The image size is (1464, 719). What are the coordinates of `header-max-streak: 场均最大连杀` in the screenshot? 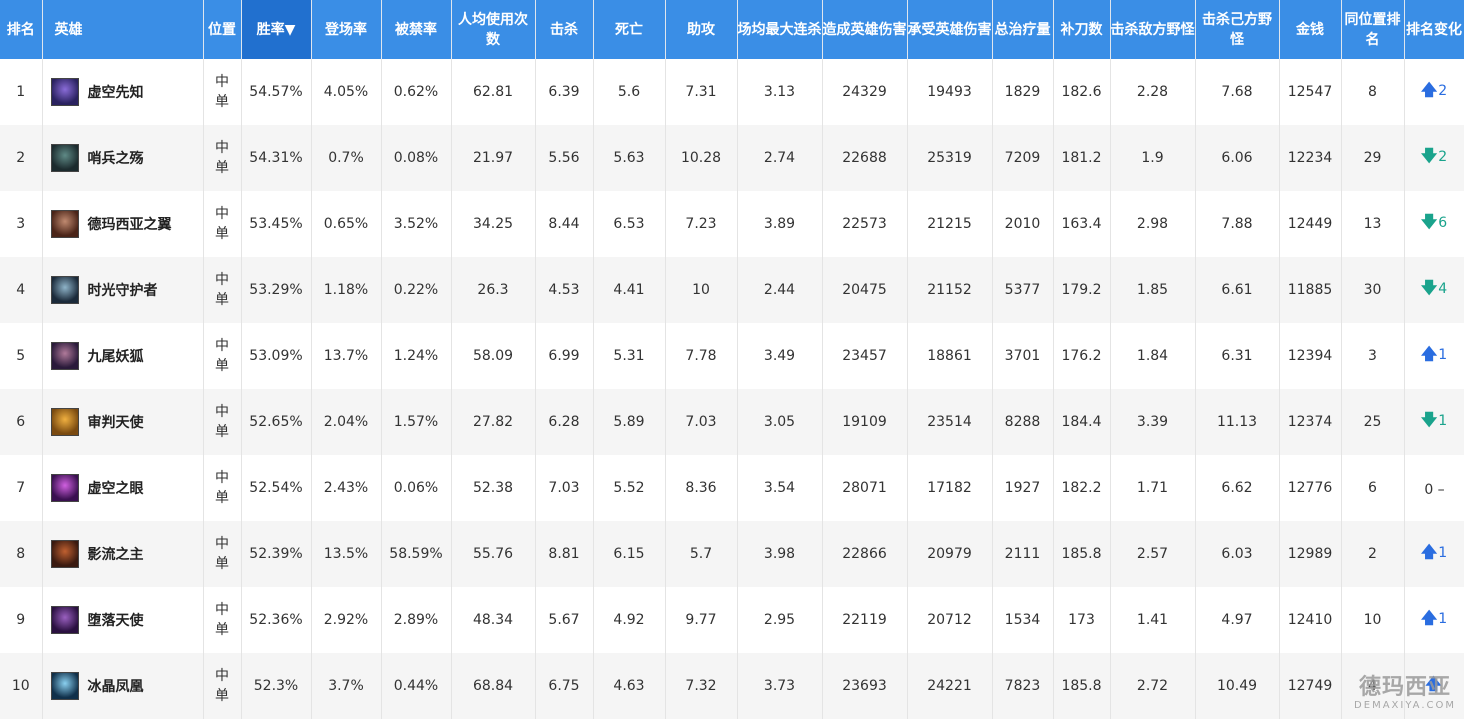 It's located at (780, 29).